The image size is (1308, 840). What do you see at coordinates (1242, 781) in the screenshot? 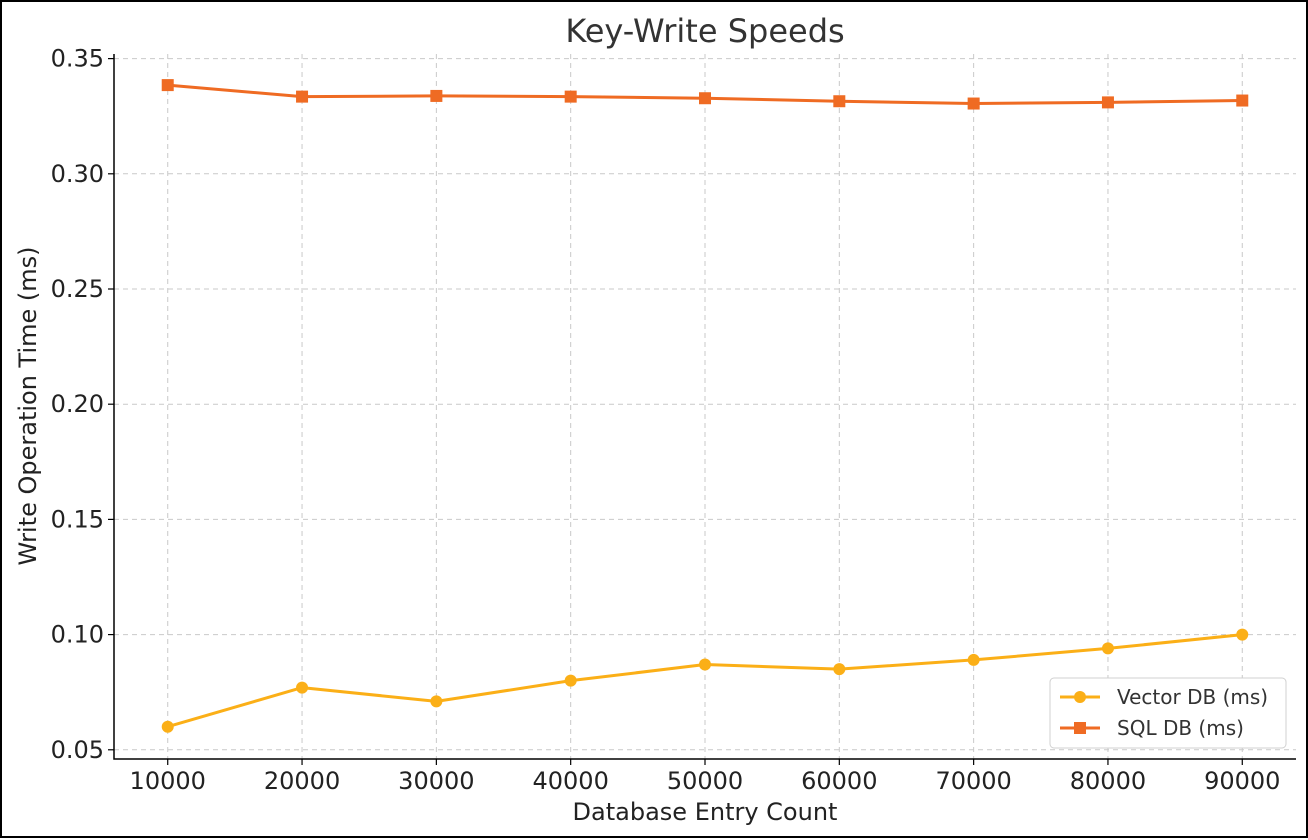
I see `x-tick-label: 90000` at bounding box center [1242, 781].